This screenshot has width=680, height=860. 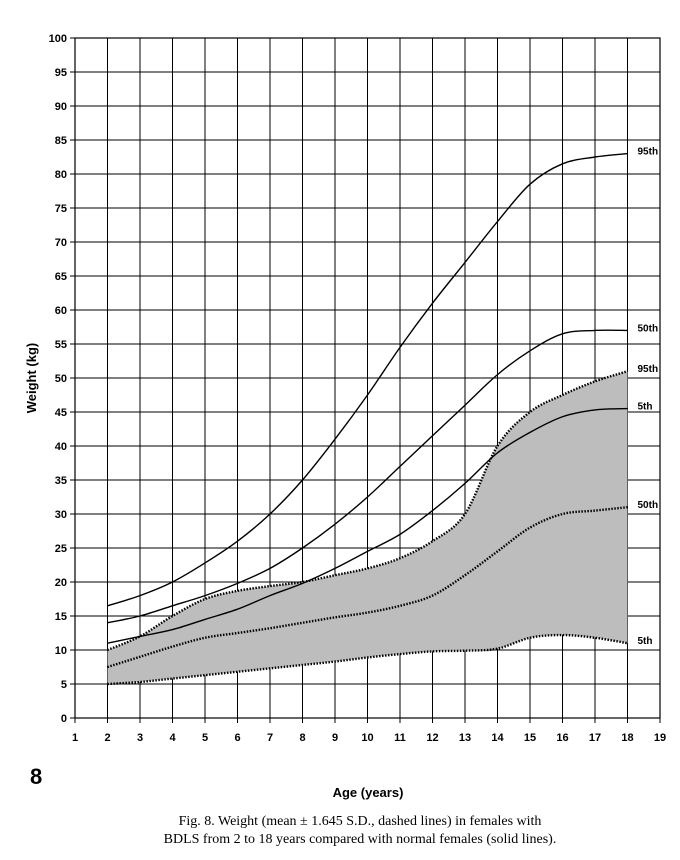 I want to click on x-tick-label: 2, so click(x=107, y=738).